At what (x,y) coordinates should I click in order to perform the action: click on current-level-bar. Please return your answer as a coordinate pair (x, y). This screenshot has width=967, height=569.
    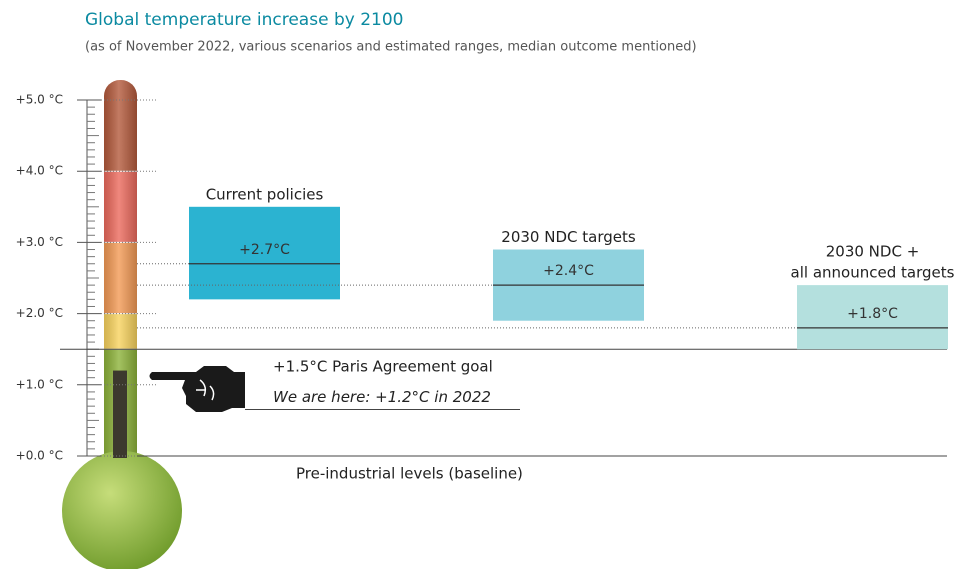
    Looking at the image, I should click on (120, 414).